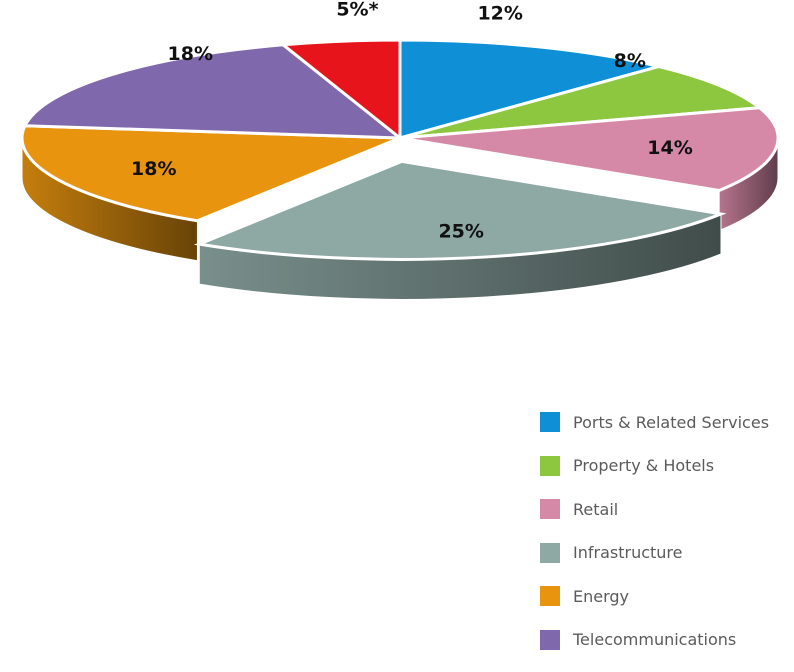 This screenshot has height=672, width=794. I want to click on legend-item-ports: Ports & Related Services, so click(654, 422).